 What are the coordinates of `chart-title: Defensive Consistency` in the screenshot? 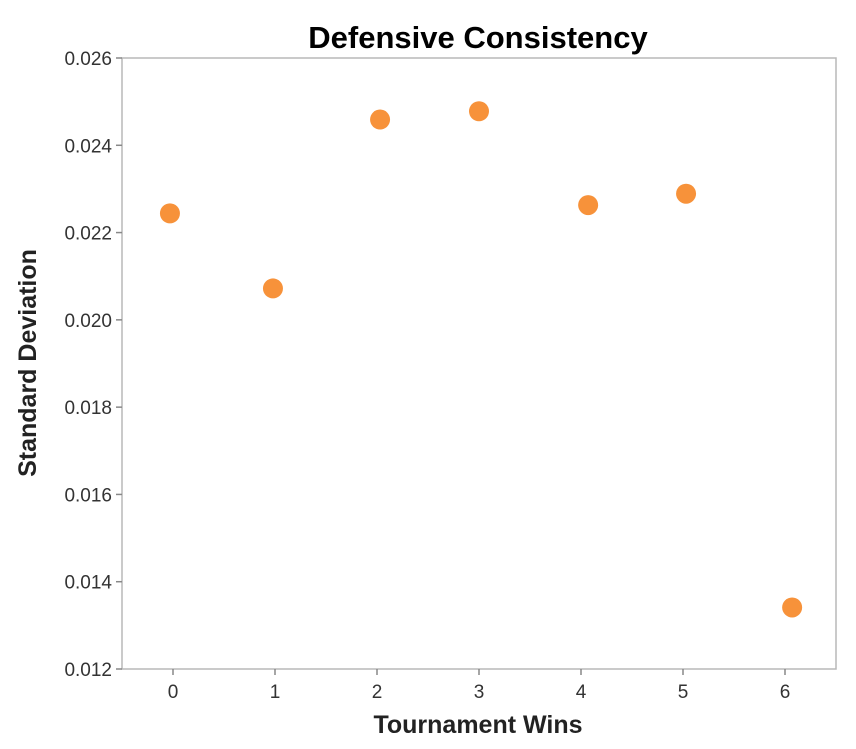 It's located at (478, 37).